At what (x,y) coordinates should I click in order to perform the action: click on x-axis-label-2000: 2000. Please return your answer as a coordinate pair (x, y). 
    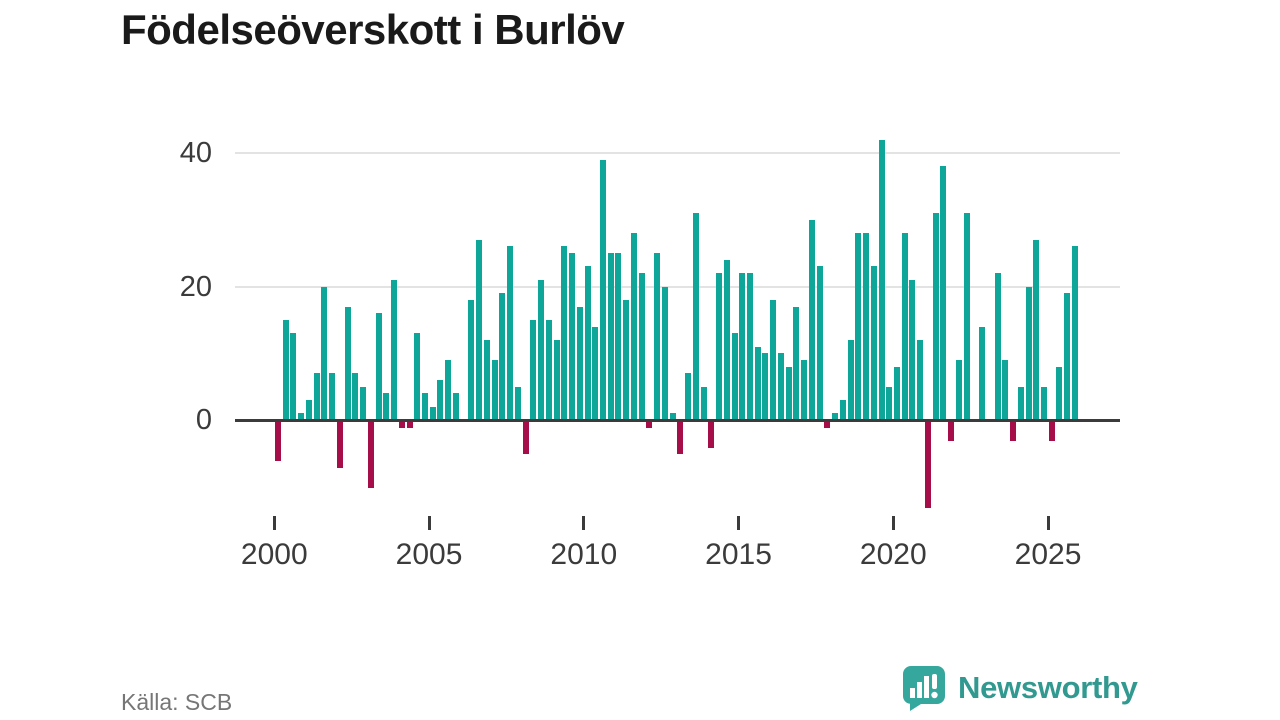
    Looking at the image, I should click on (274, 554).